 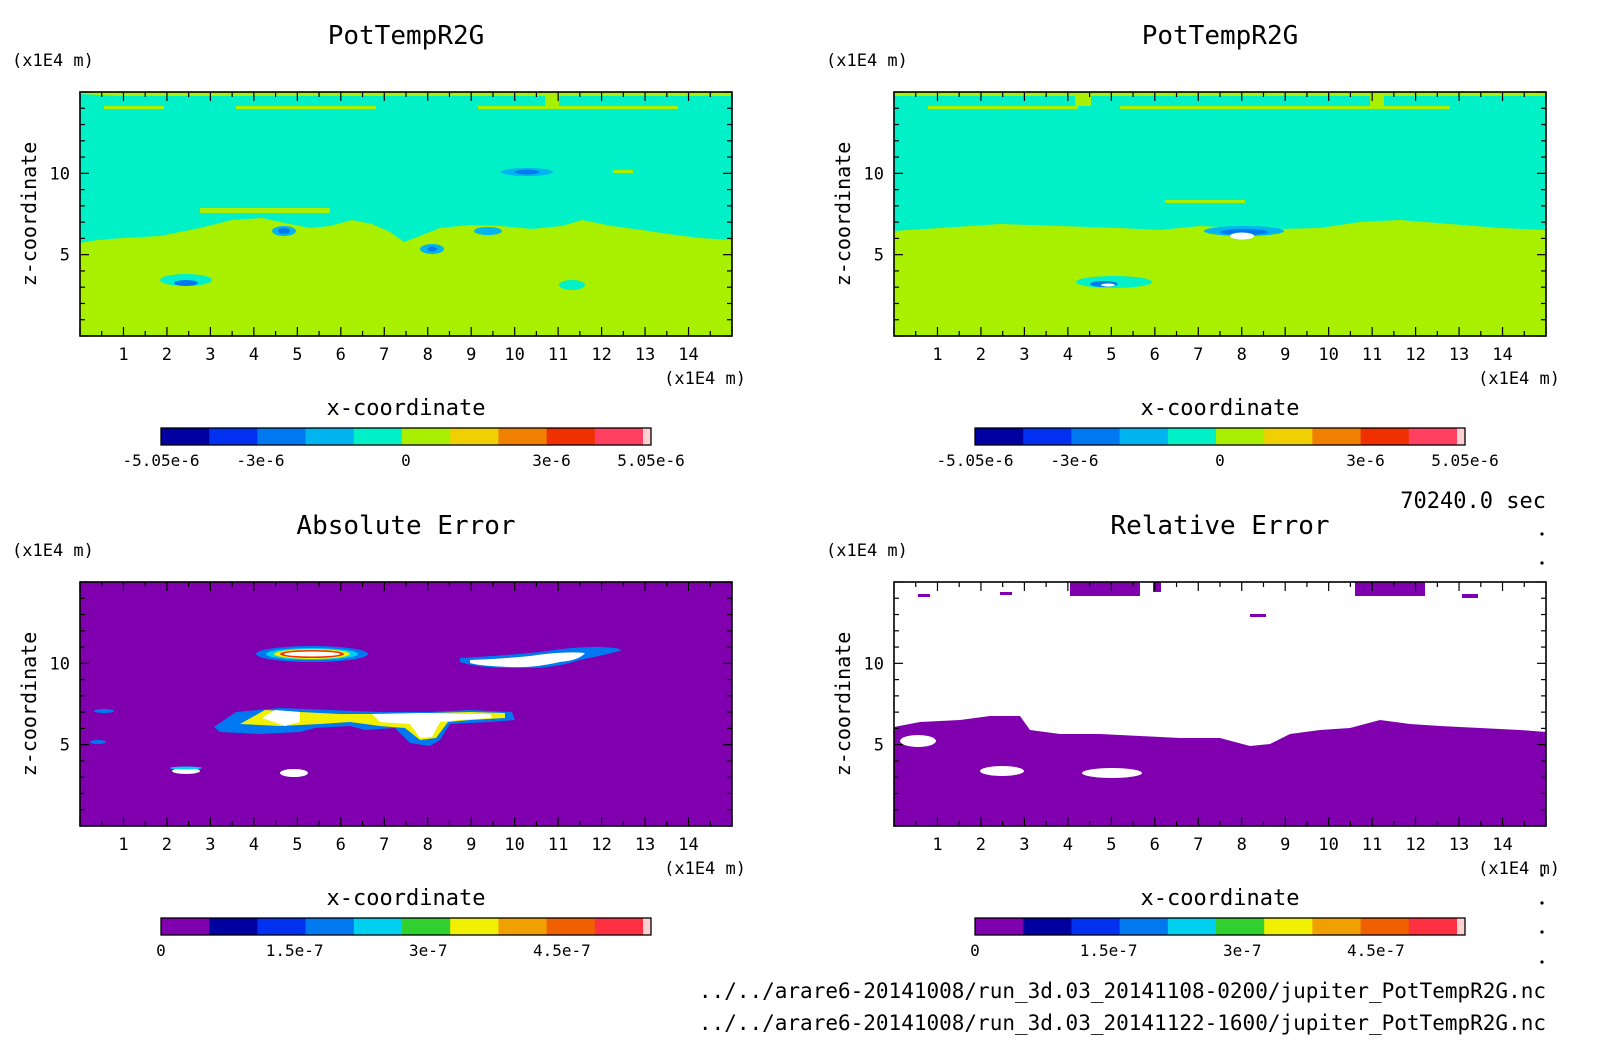 What do you see at coordinates (1473, 501) in the screenshot?
I see `time-label: 70240.0 sec` at bounding box center [1473, 501].